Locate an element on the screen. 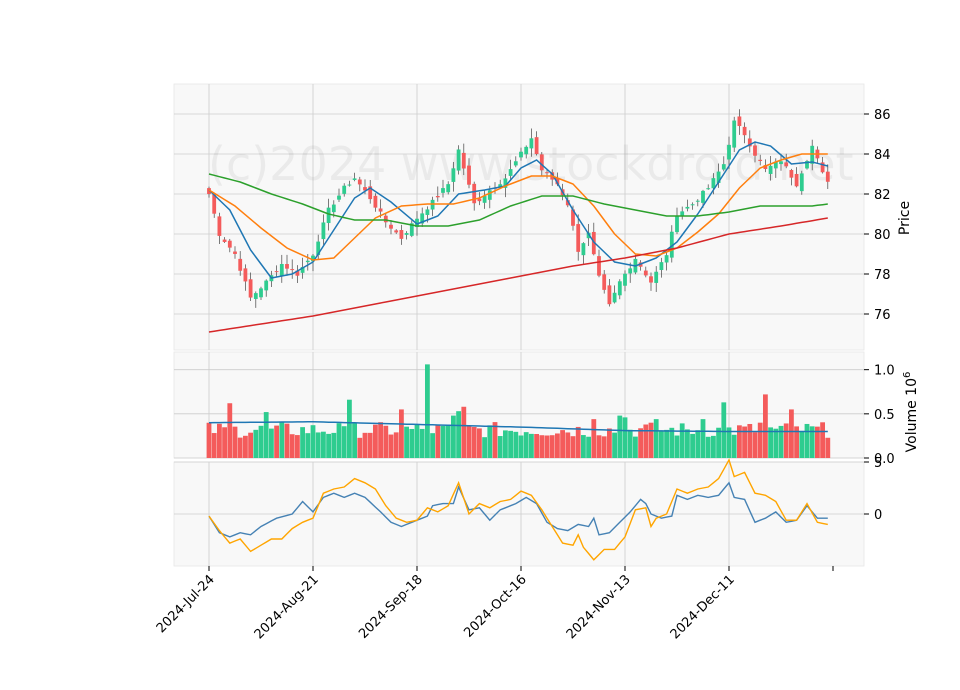  price-tick-label: 84 is located at coordinates (882, 155).